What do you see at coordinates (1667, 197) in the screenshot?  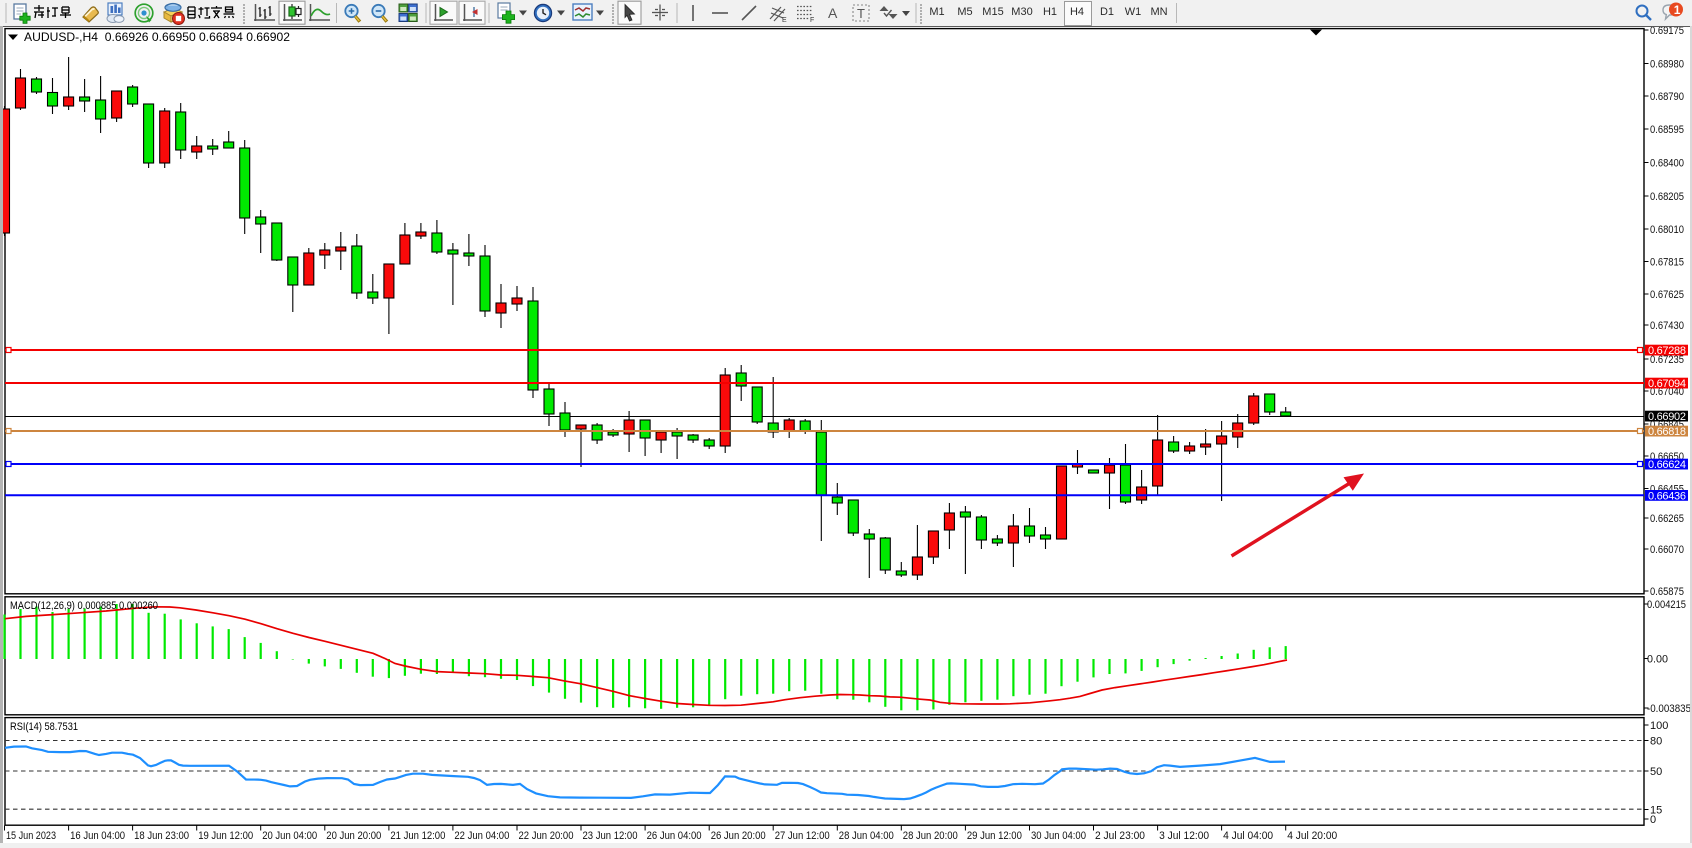 I see `svg-text: 0.68205` at bounding box center [1667, 197].